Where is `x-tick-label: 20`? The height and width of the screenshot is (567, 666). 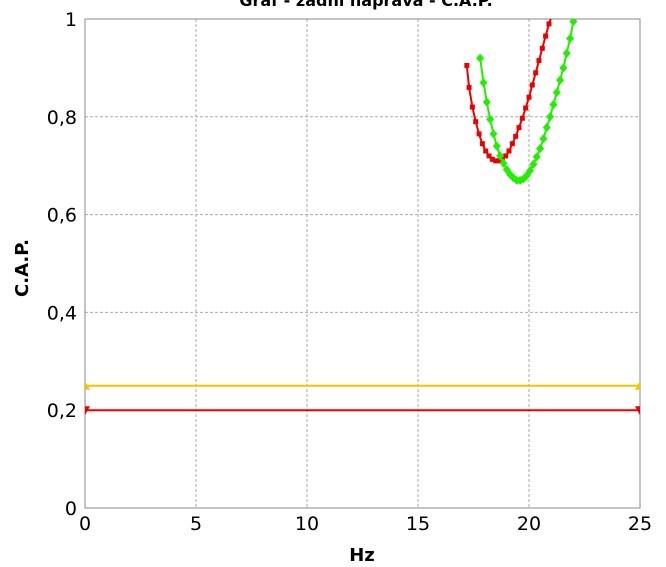
x-tick-label: 20 is located at coordinates (529, 524).